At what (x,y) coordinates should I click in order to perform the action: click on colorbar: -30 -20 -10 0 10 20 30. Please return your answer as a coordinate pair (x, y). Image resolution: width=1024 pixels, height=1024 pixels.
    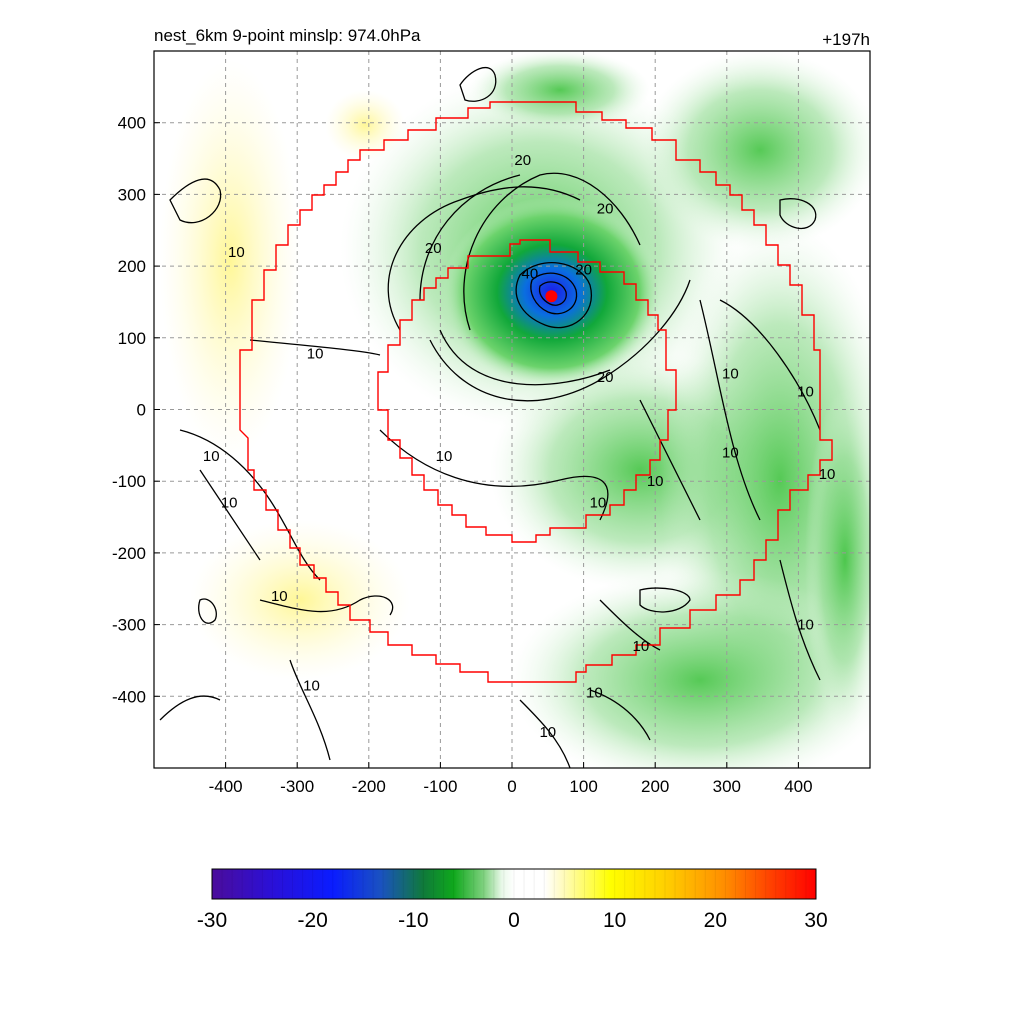
    Looking at the image, I should click on (512, 900).